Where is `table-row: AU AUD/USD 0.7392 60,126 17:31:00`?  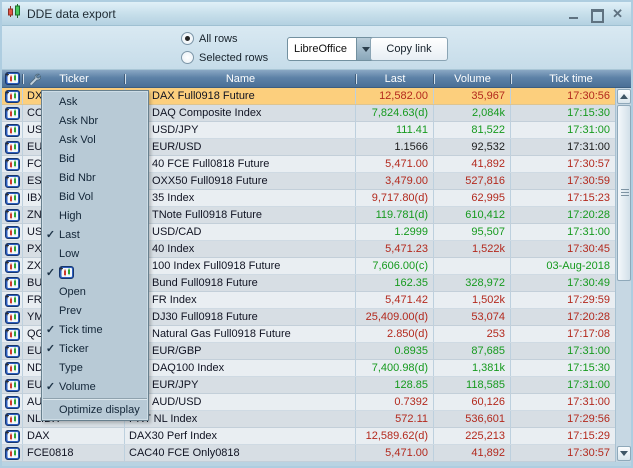 table-row: AU AUD/USD 0.7392 60,126 17:31:00 is located at coordinates (316, 402).